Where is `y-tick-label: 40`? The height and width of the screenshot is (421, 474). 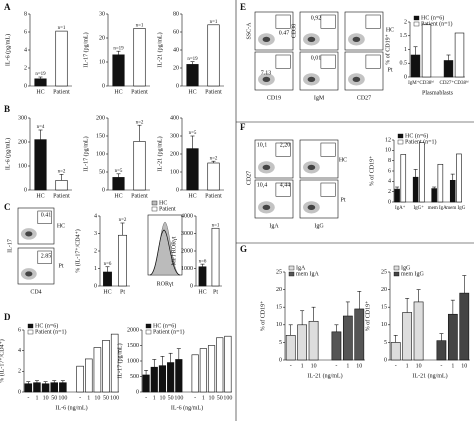
y-tick-label: 40 is located at coordinates (176, 50).